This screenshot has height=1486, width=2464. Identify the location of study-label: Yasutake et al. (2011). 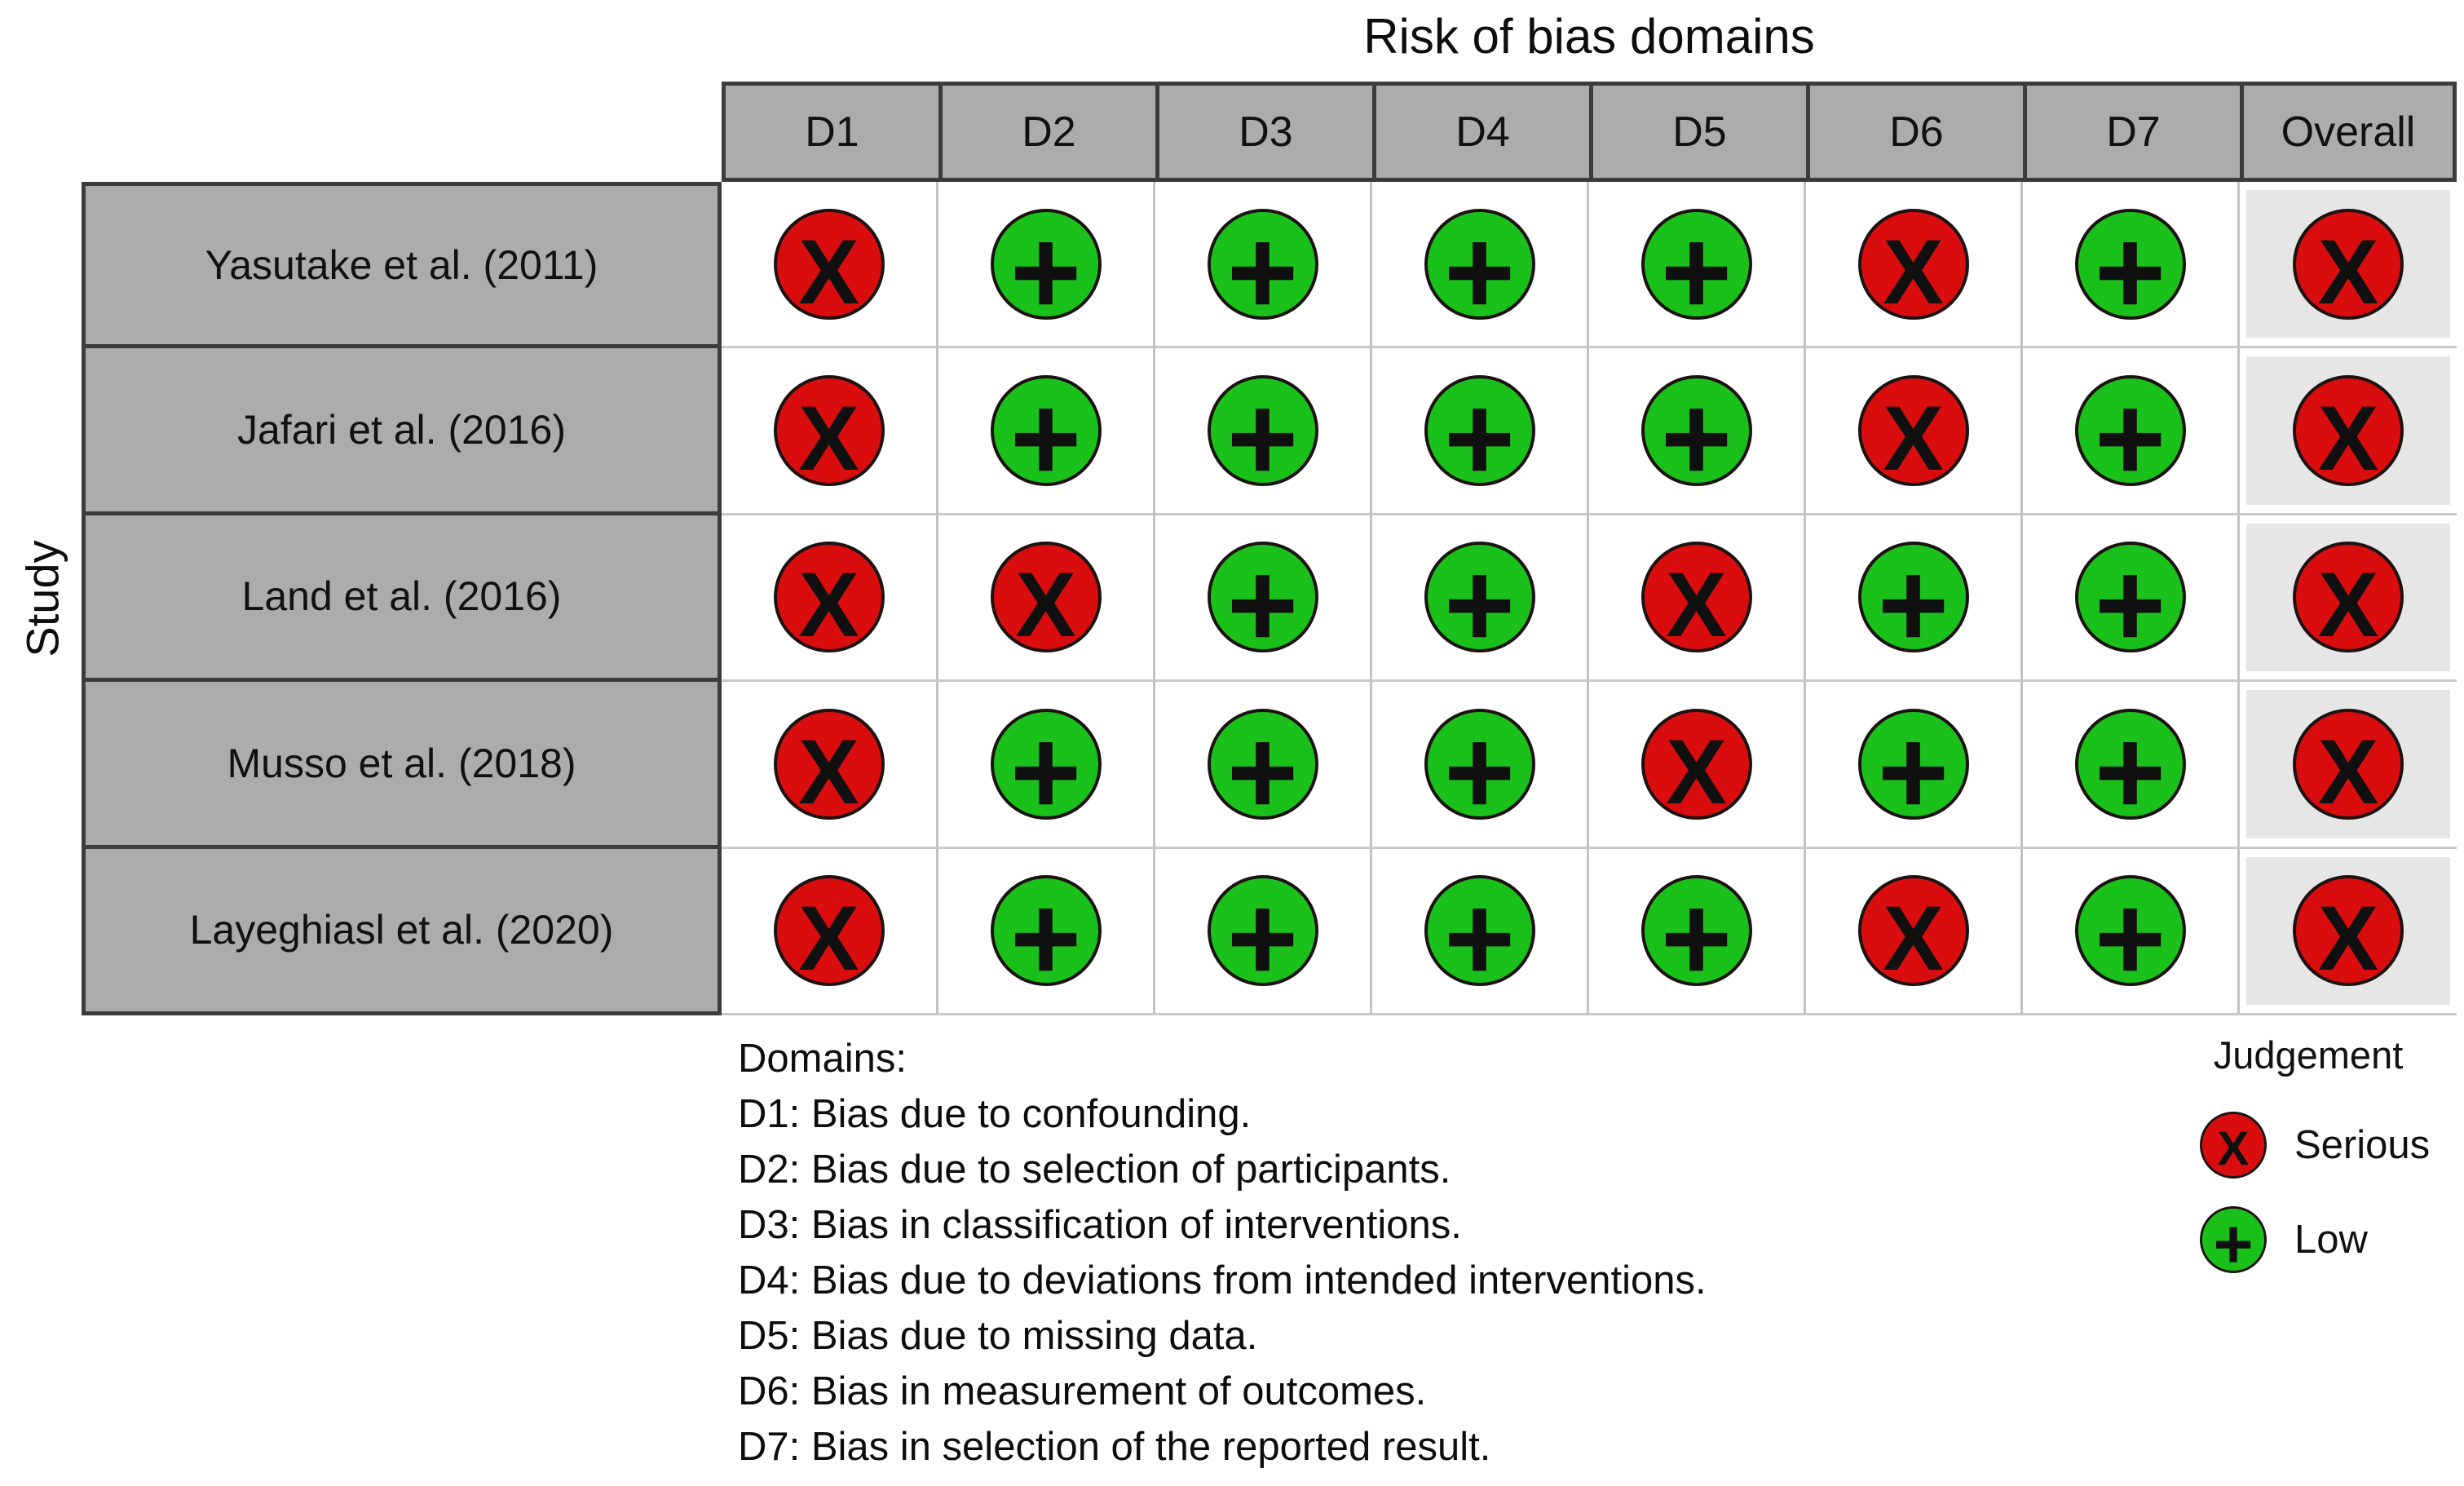
(402, 265).